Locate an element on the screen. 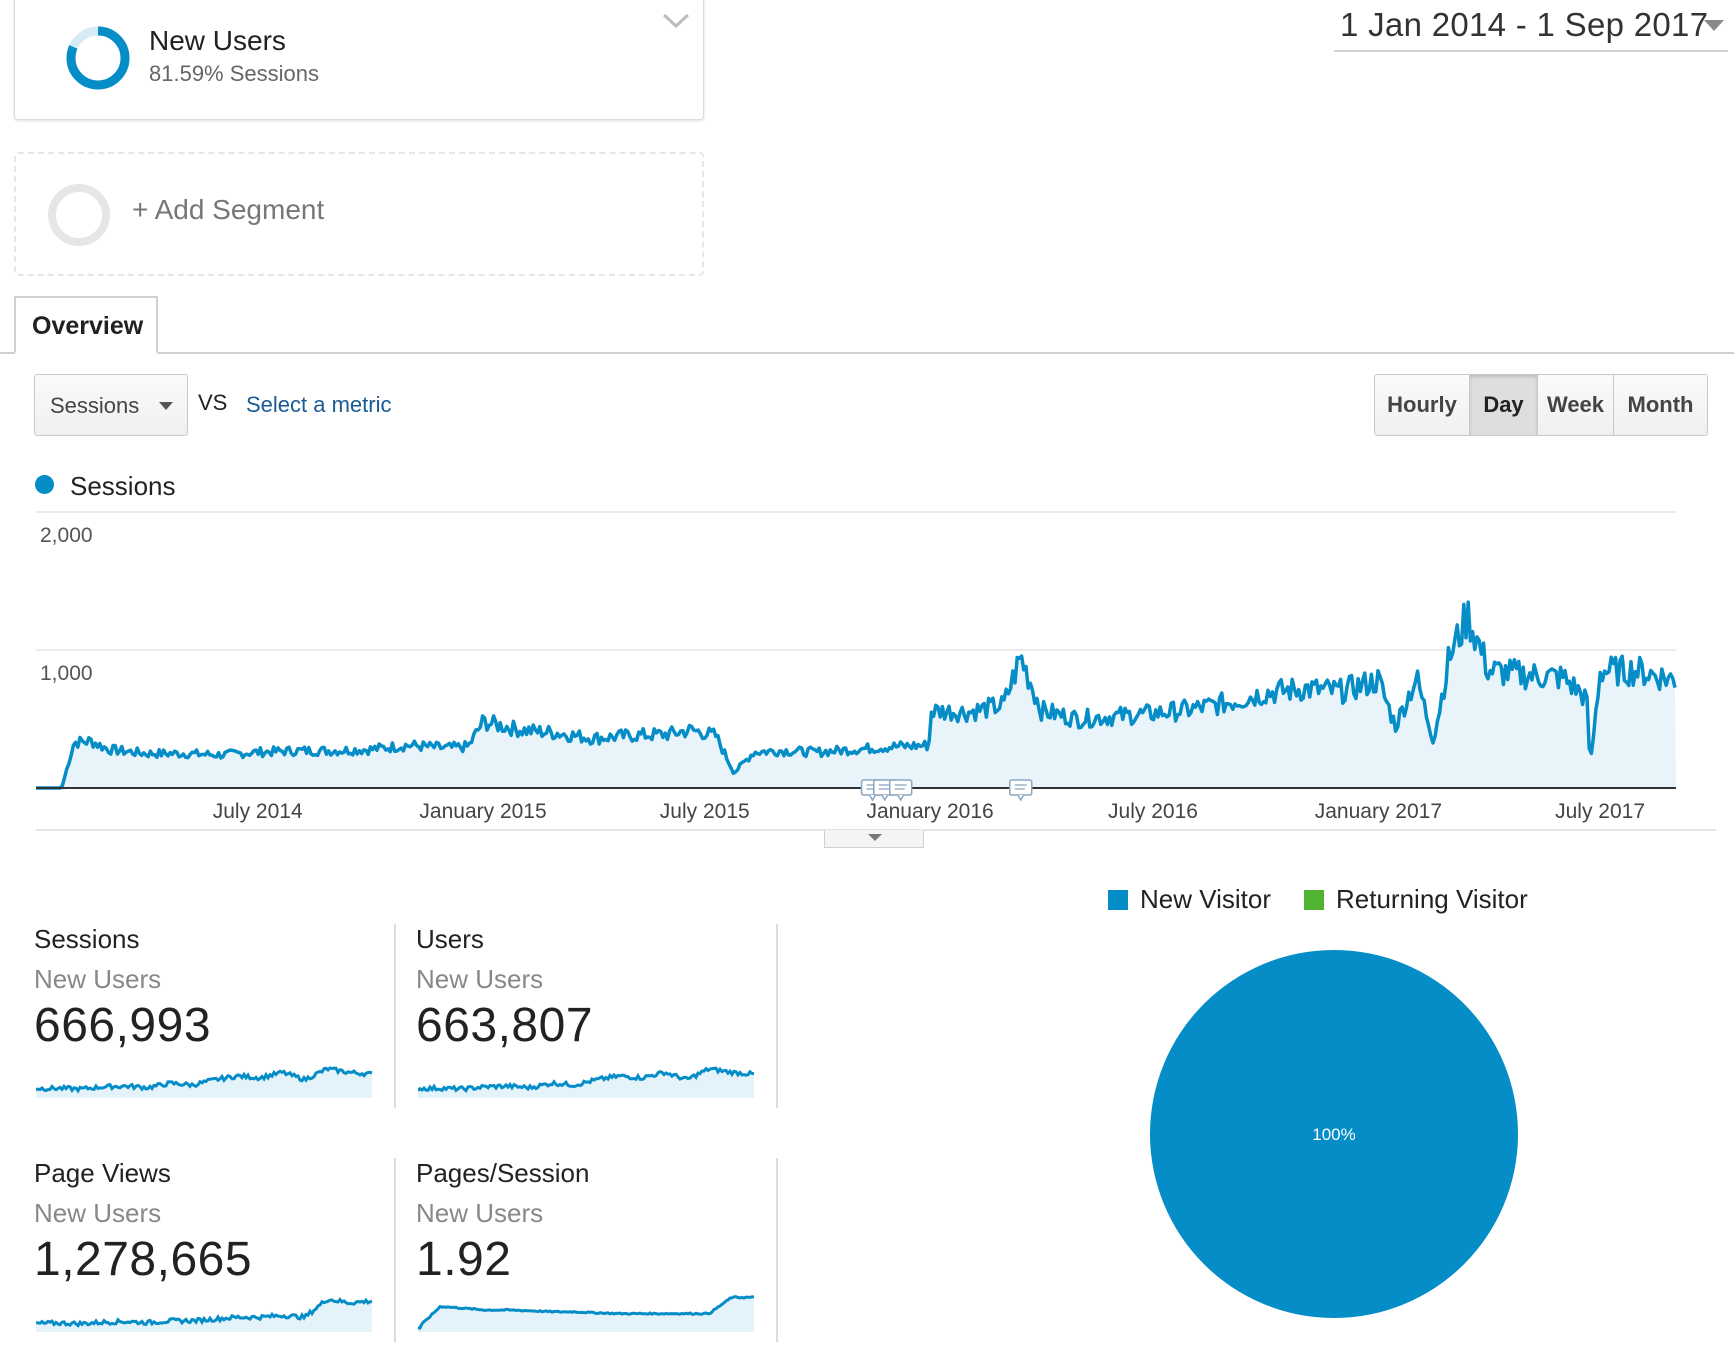 The image size is (1734, 1354). metric-dropdown: Sessions is located at coordinates (111, 405).